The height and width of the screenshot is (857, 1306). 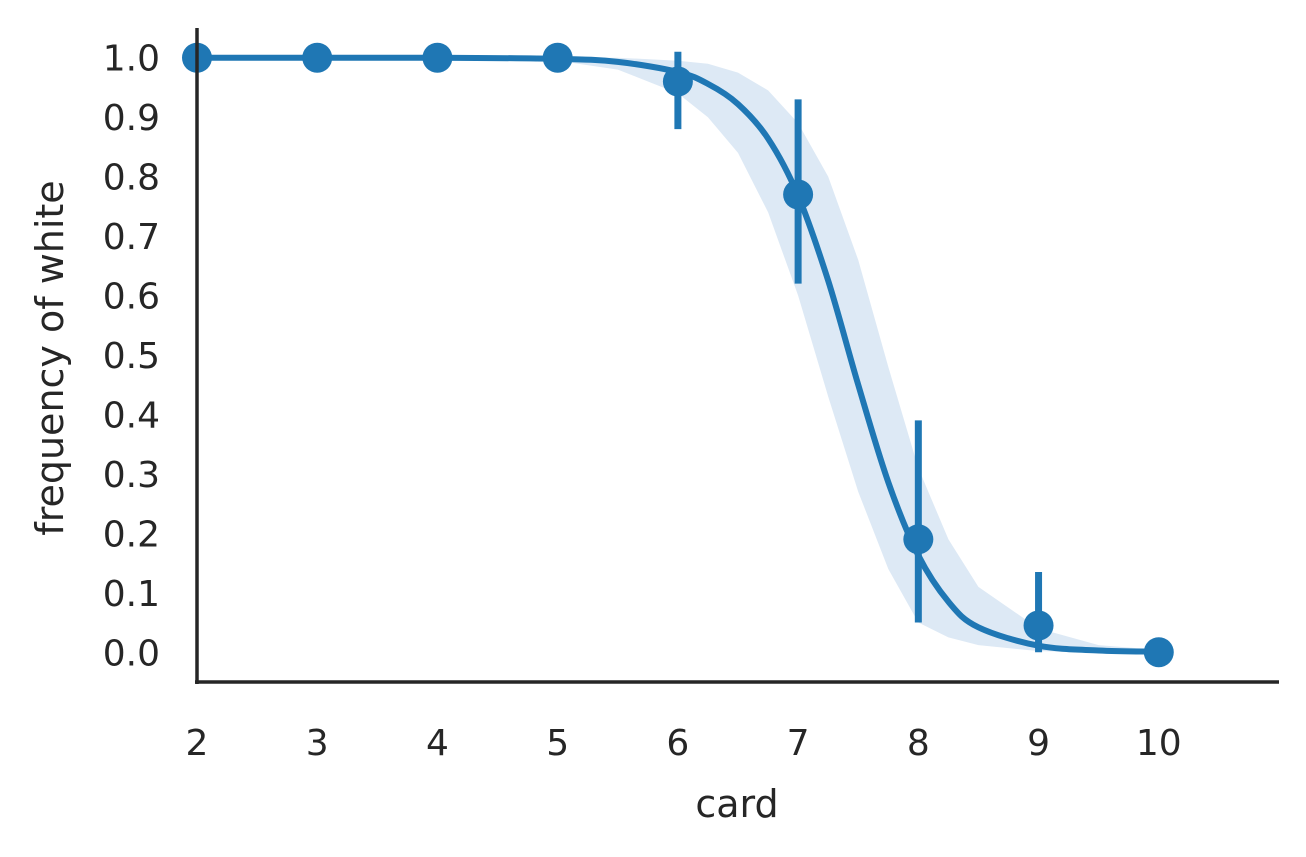 I want to click on y-tick-label: 0.8, so click(x=131, y=178).